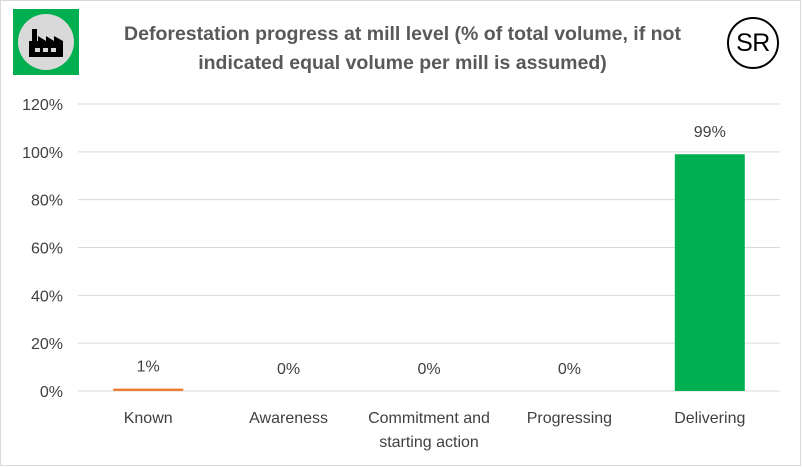 The image size is (802, 467). What do you see at coordinates (709, 418) in the screenshot?
I see `x-tick-label: Delivering` at bounding box center [709, 418].